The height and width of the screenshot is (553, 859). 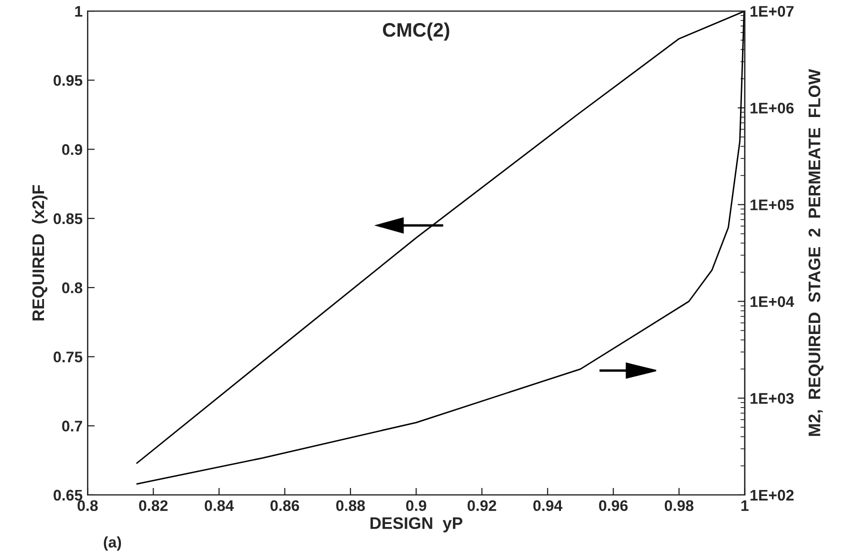 What do you see at coordinates (772, 204) in the screenshot?
I see `y2-tick-label: 1E+05` at bounding box center [772, 204].